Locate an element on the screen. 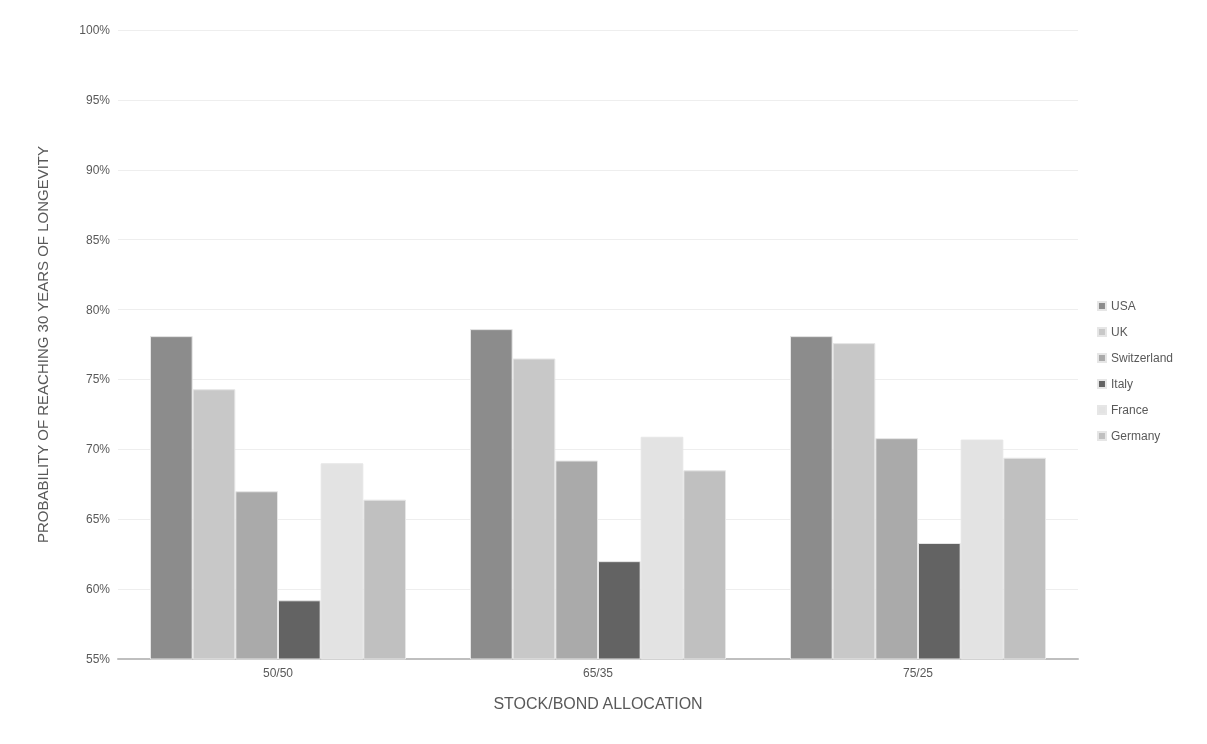  y-tick-label: 55% is located at coordinates (98, 659).